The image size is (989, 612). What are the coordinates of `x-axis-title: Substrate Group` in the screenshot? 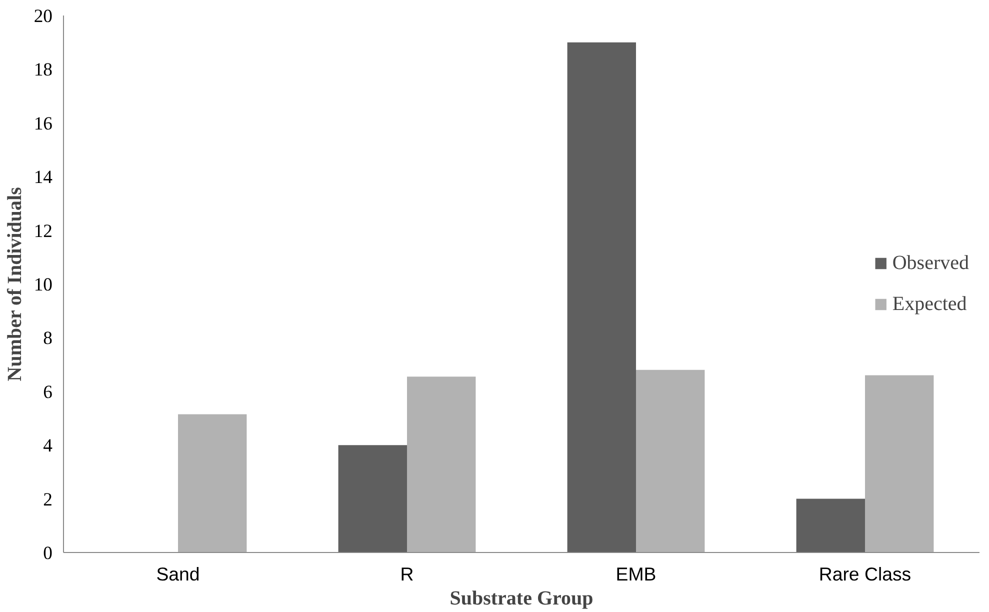 It's located at (522, 599).